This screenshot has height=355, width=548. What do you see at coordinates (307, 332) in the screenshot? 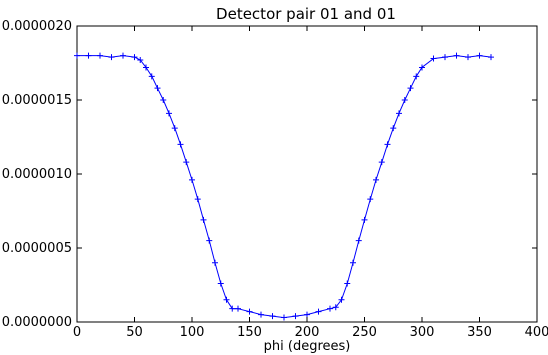
I see `x-tick-label: 200` at bounding box center [307, 332].